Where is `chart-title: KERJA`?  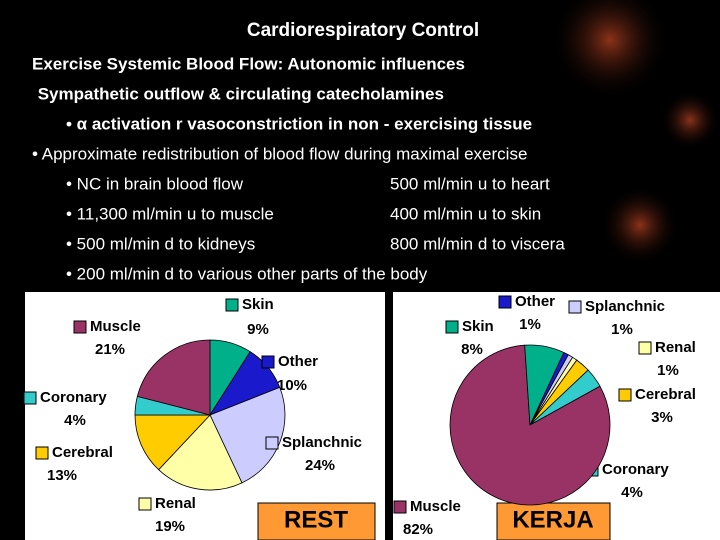
chart-title: KERJA is located at coordinates (552, 519).